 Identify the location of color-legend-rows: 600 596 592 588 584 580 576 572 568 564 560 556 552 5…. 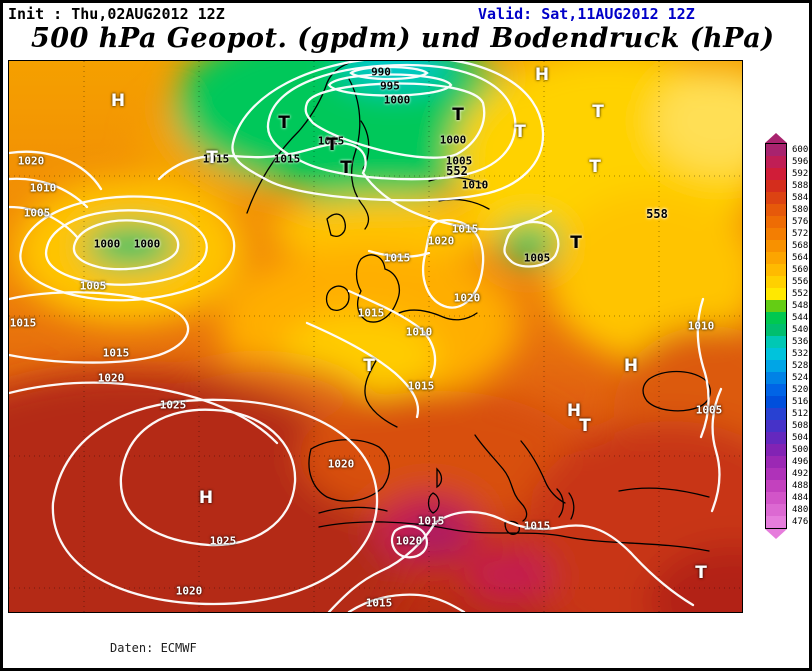
(786, 336).